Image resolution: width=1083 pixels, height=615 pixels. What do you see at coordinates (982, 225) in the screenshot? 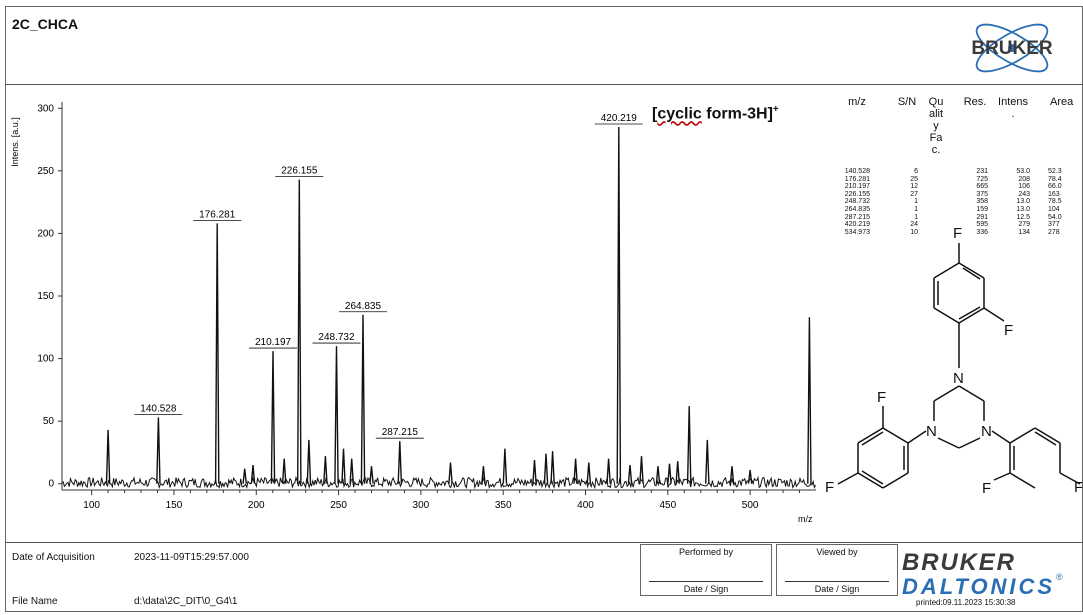
I see `peak-table-cell: 595` at bounding box center [982, 225].